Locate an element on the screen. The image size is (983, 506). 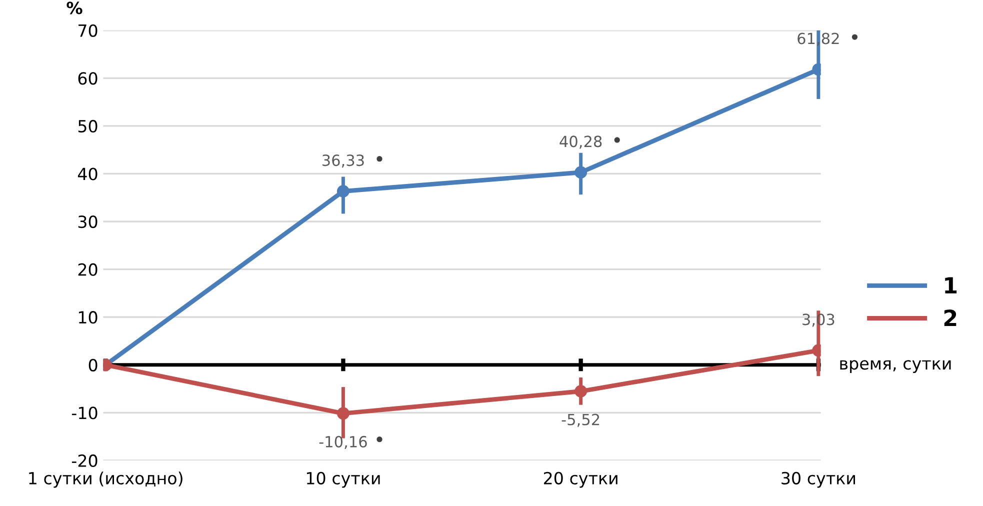
data-label: 40,28 is located at coordinates (581, 142).